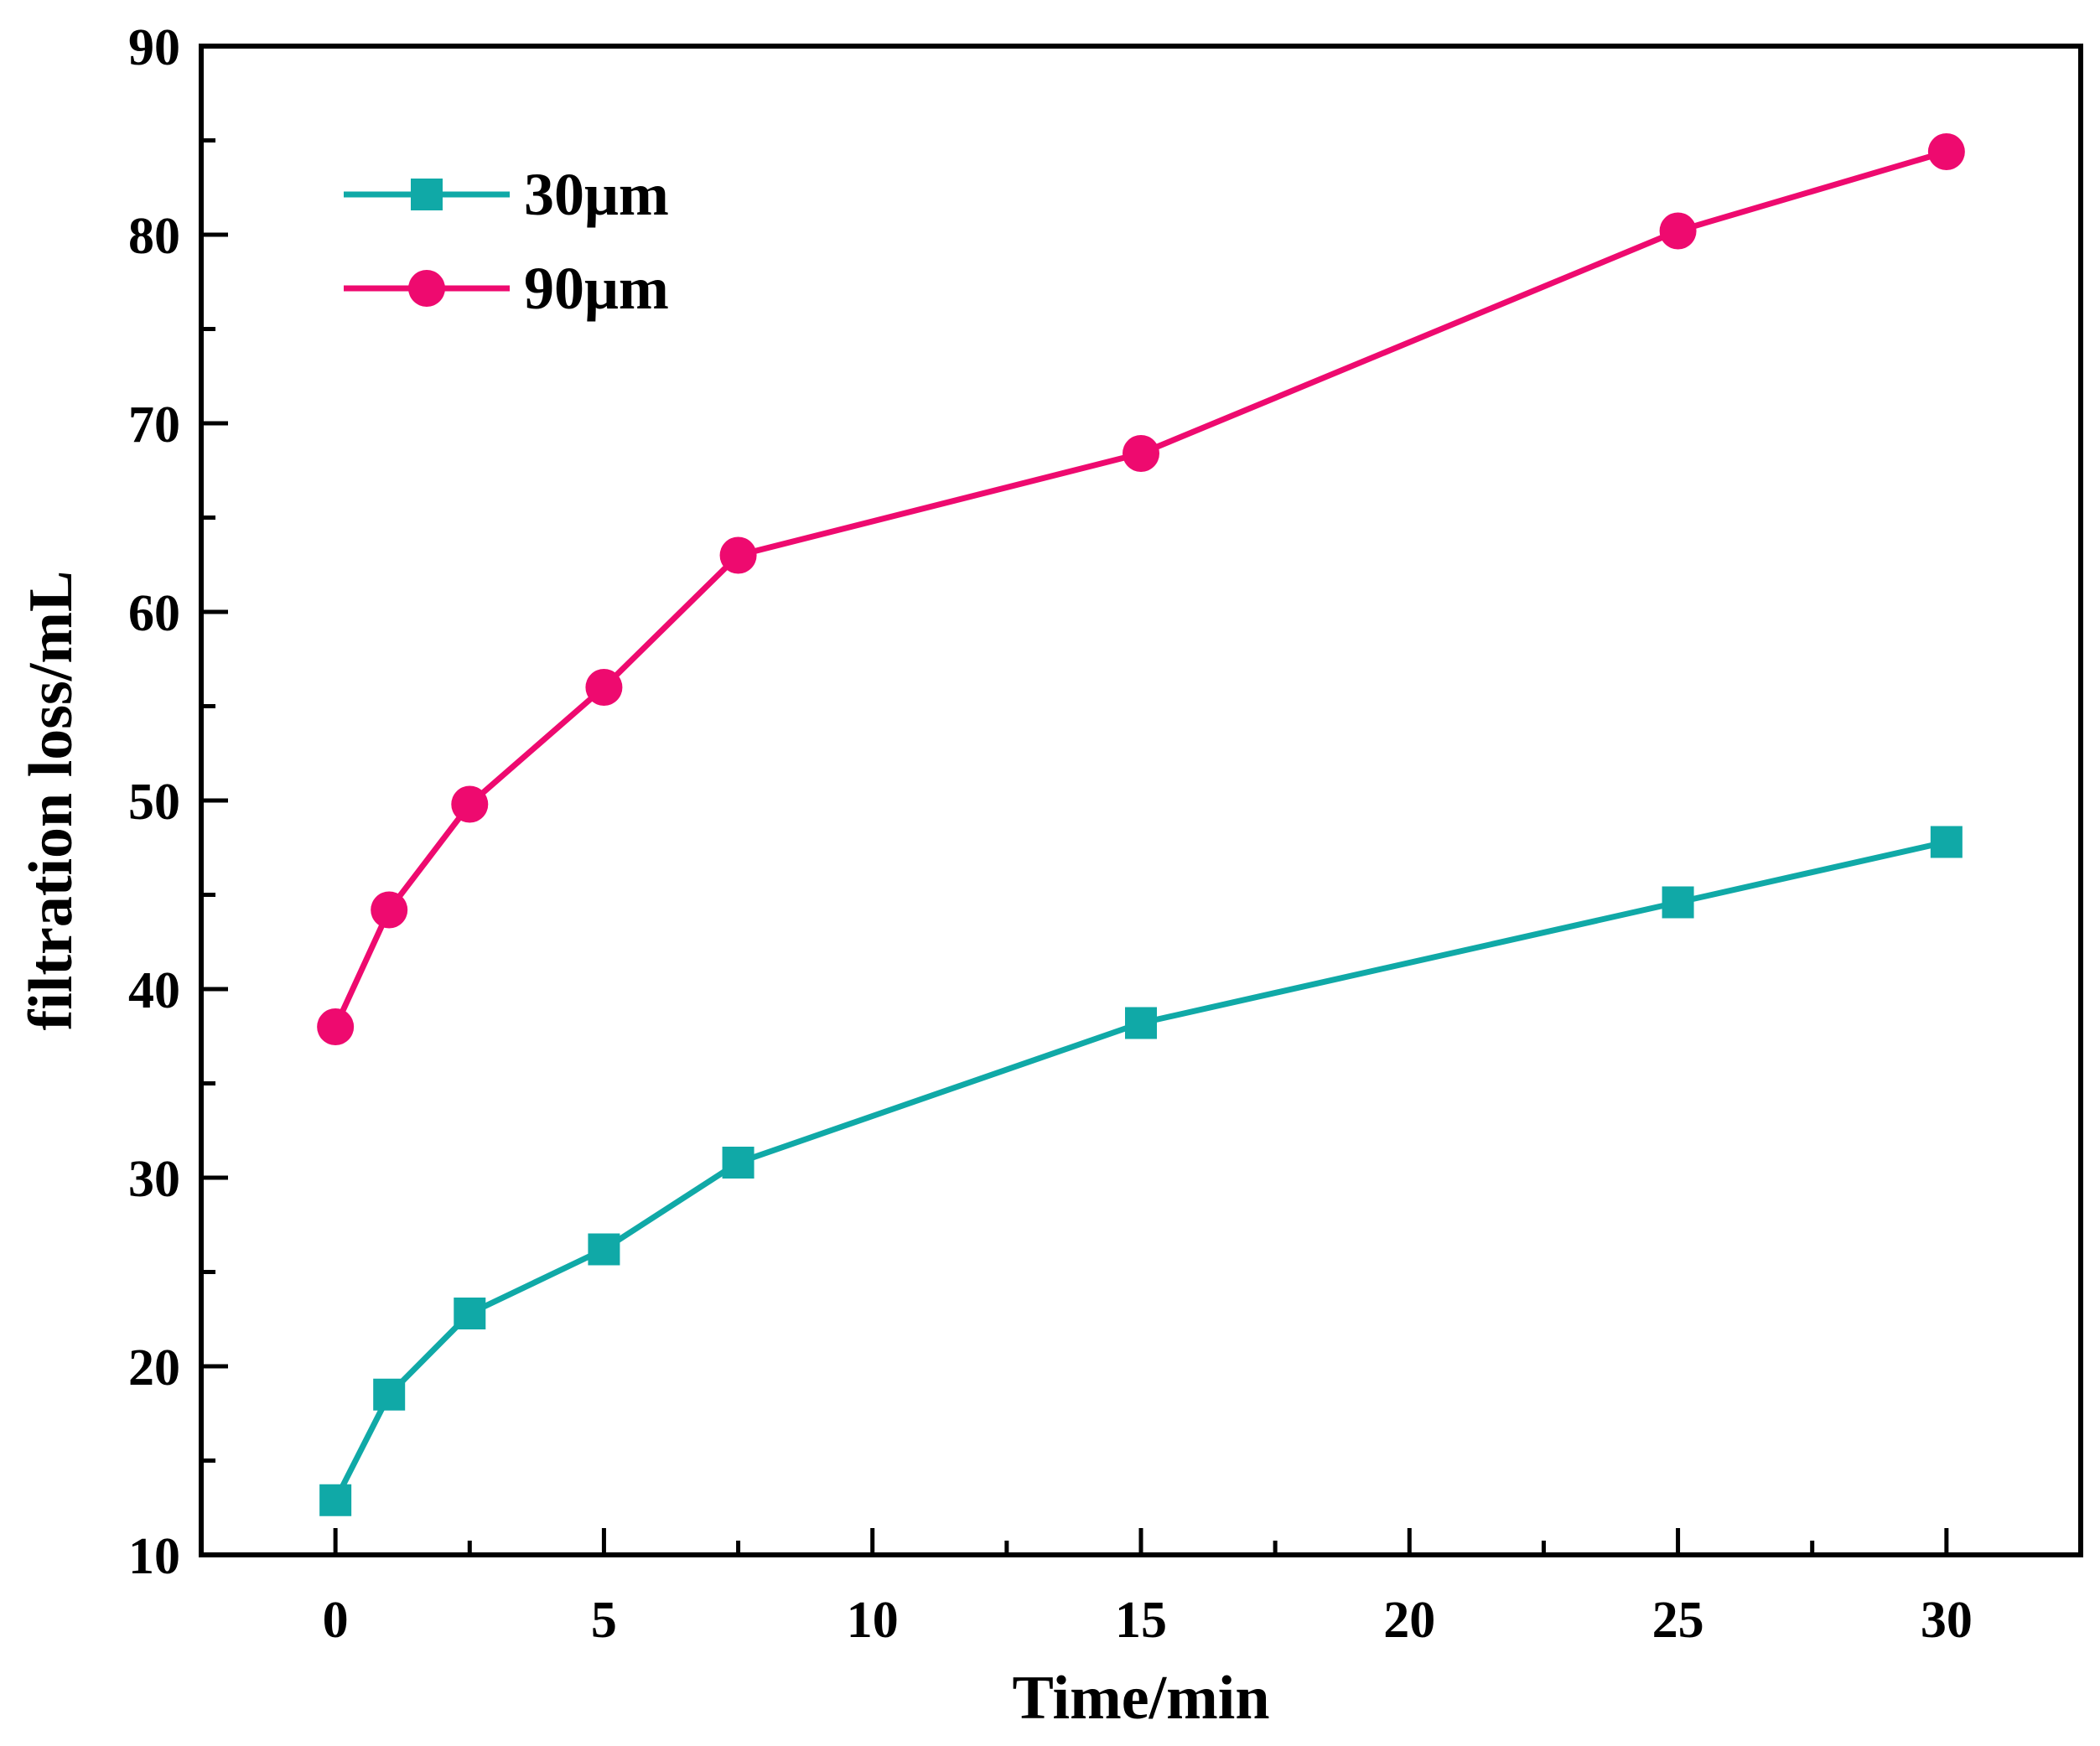 This screenshot has width=2100, height=1746. Describe the element at coordinates (154, 802) in the screenshot. I see `y-tick-label: 50` at that location.